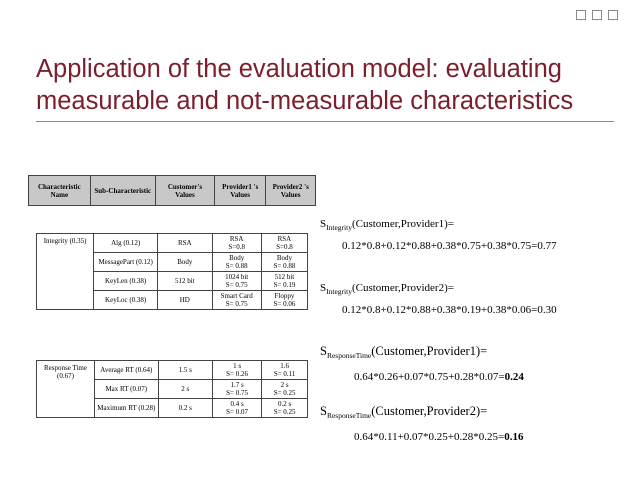  Describe the element at coordinates (236, 296) in the screenshot. I see `value-text: Smart Card` at that location.